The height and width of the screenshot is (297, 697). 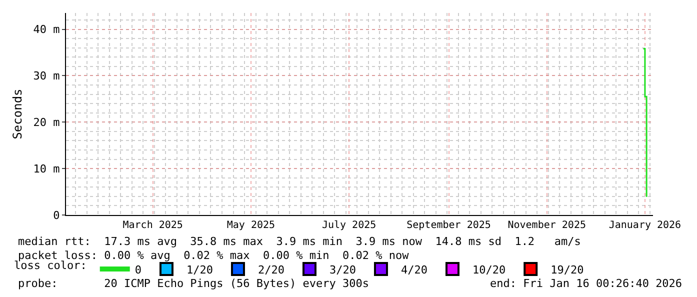 What do you see at coordinates (152, 225) in the screenshot?
I see `x-tick-label: March 2025` at bounding box center [152, 225].